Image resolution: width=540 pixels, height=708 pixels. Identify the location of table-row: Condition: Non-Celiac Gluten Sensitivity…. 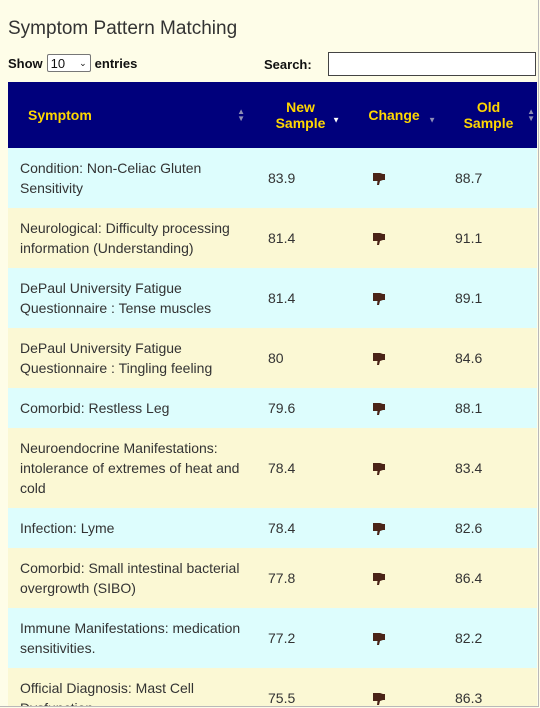
(272, 178).